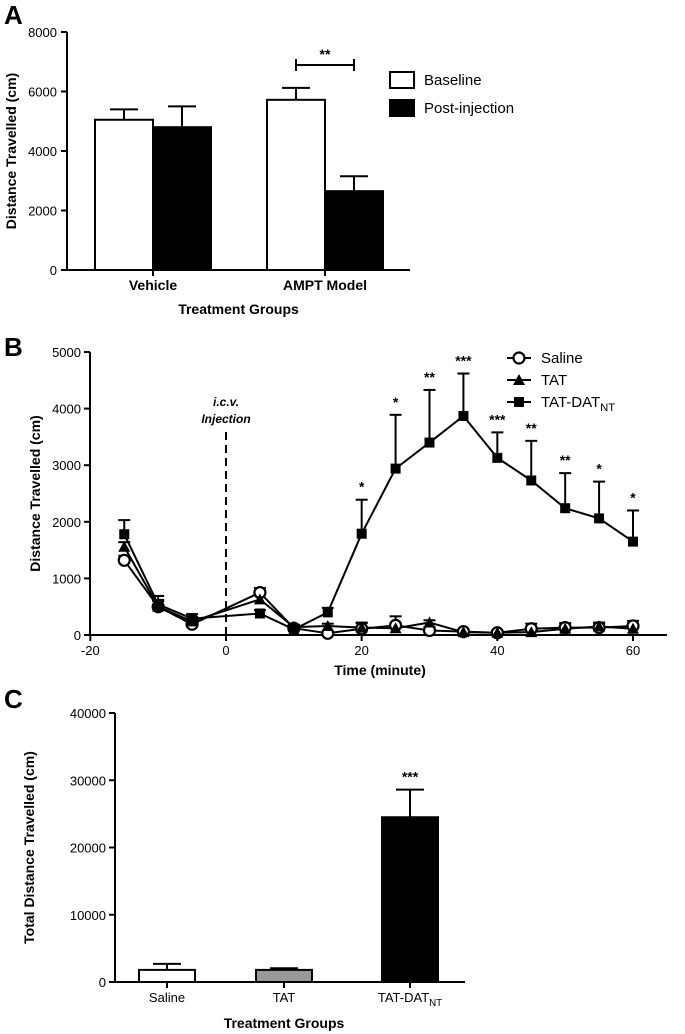 Image resolution: width=685 pixels, height=1034 pixels. I want to click on b-x-tick-label: 0, so click(225, 650).